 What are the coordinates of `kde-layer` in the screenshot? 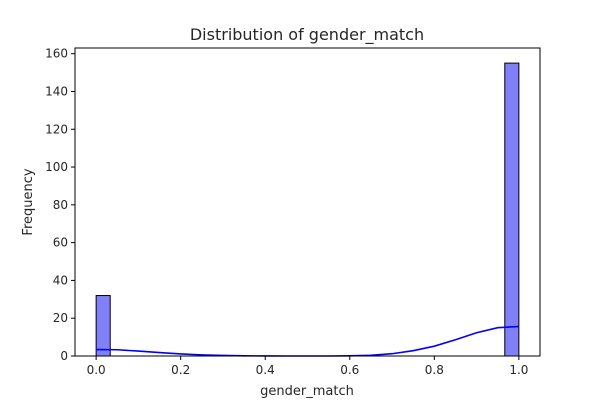 It's located at (307, 341).